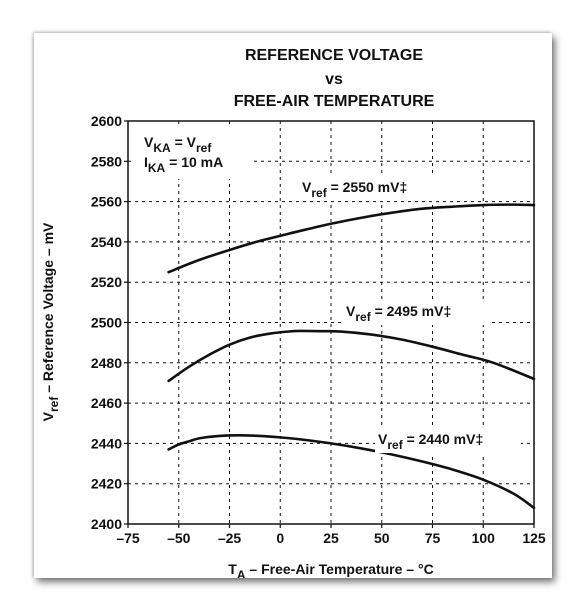 The image size is (584, 611). Describe the element at coordinates (106, 484) in the screenshot. I see `y-tick-label: 2420` at that location.